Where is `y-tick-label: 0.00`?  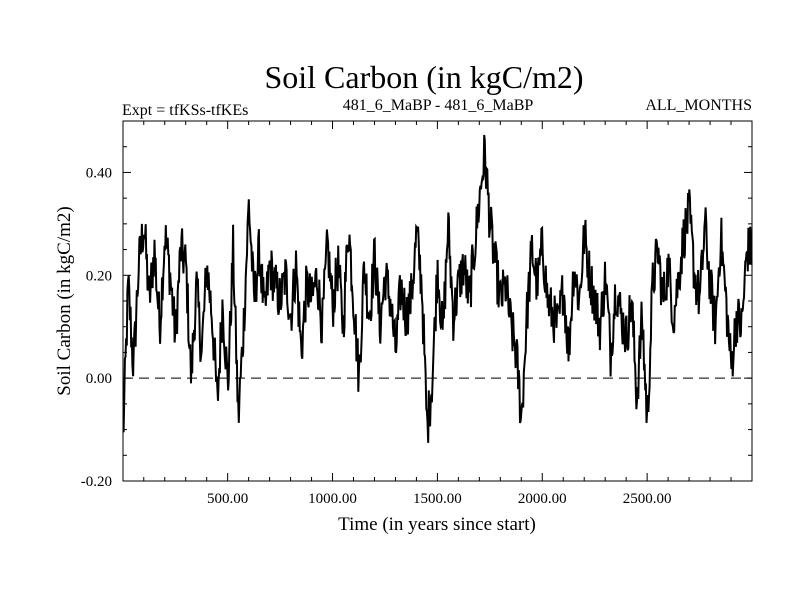
y-tick-label: 0.00 is located at coordinates (99, 379).